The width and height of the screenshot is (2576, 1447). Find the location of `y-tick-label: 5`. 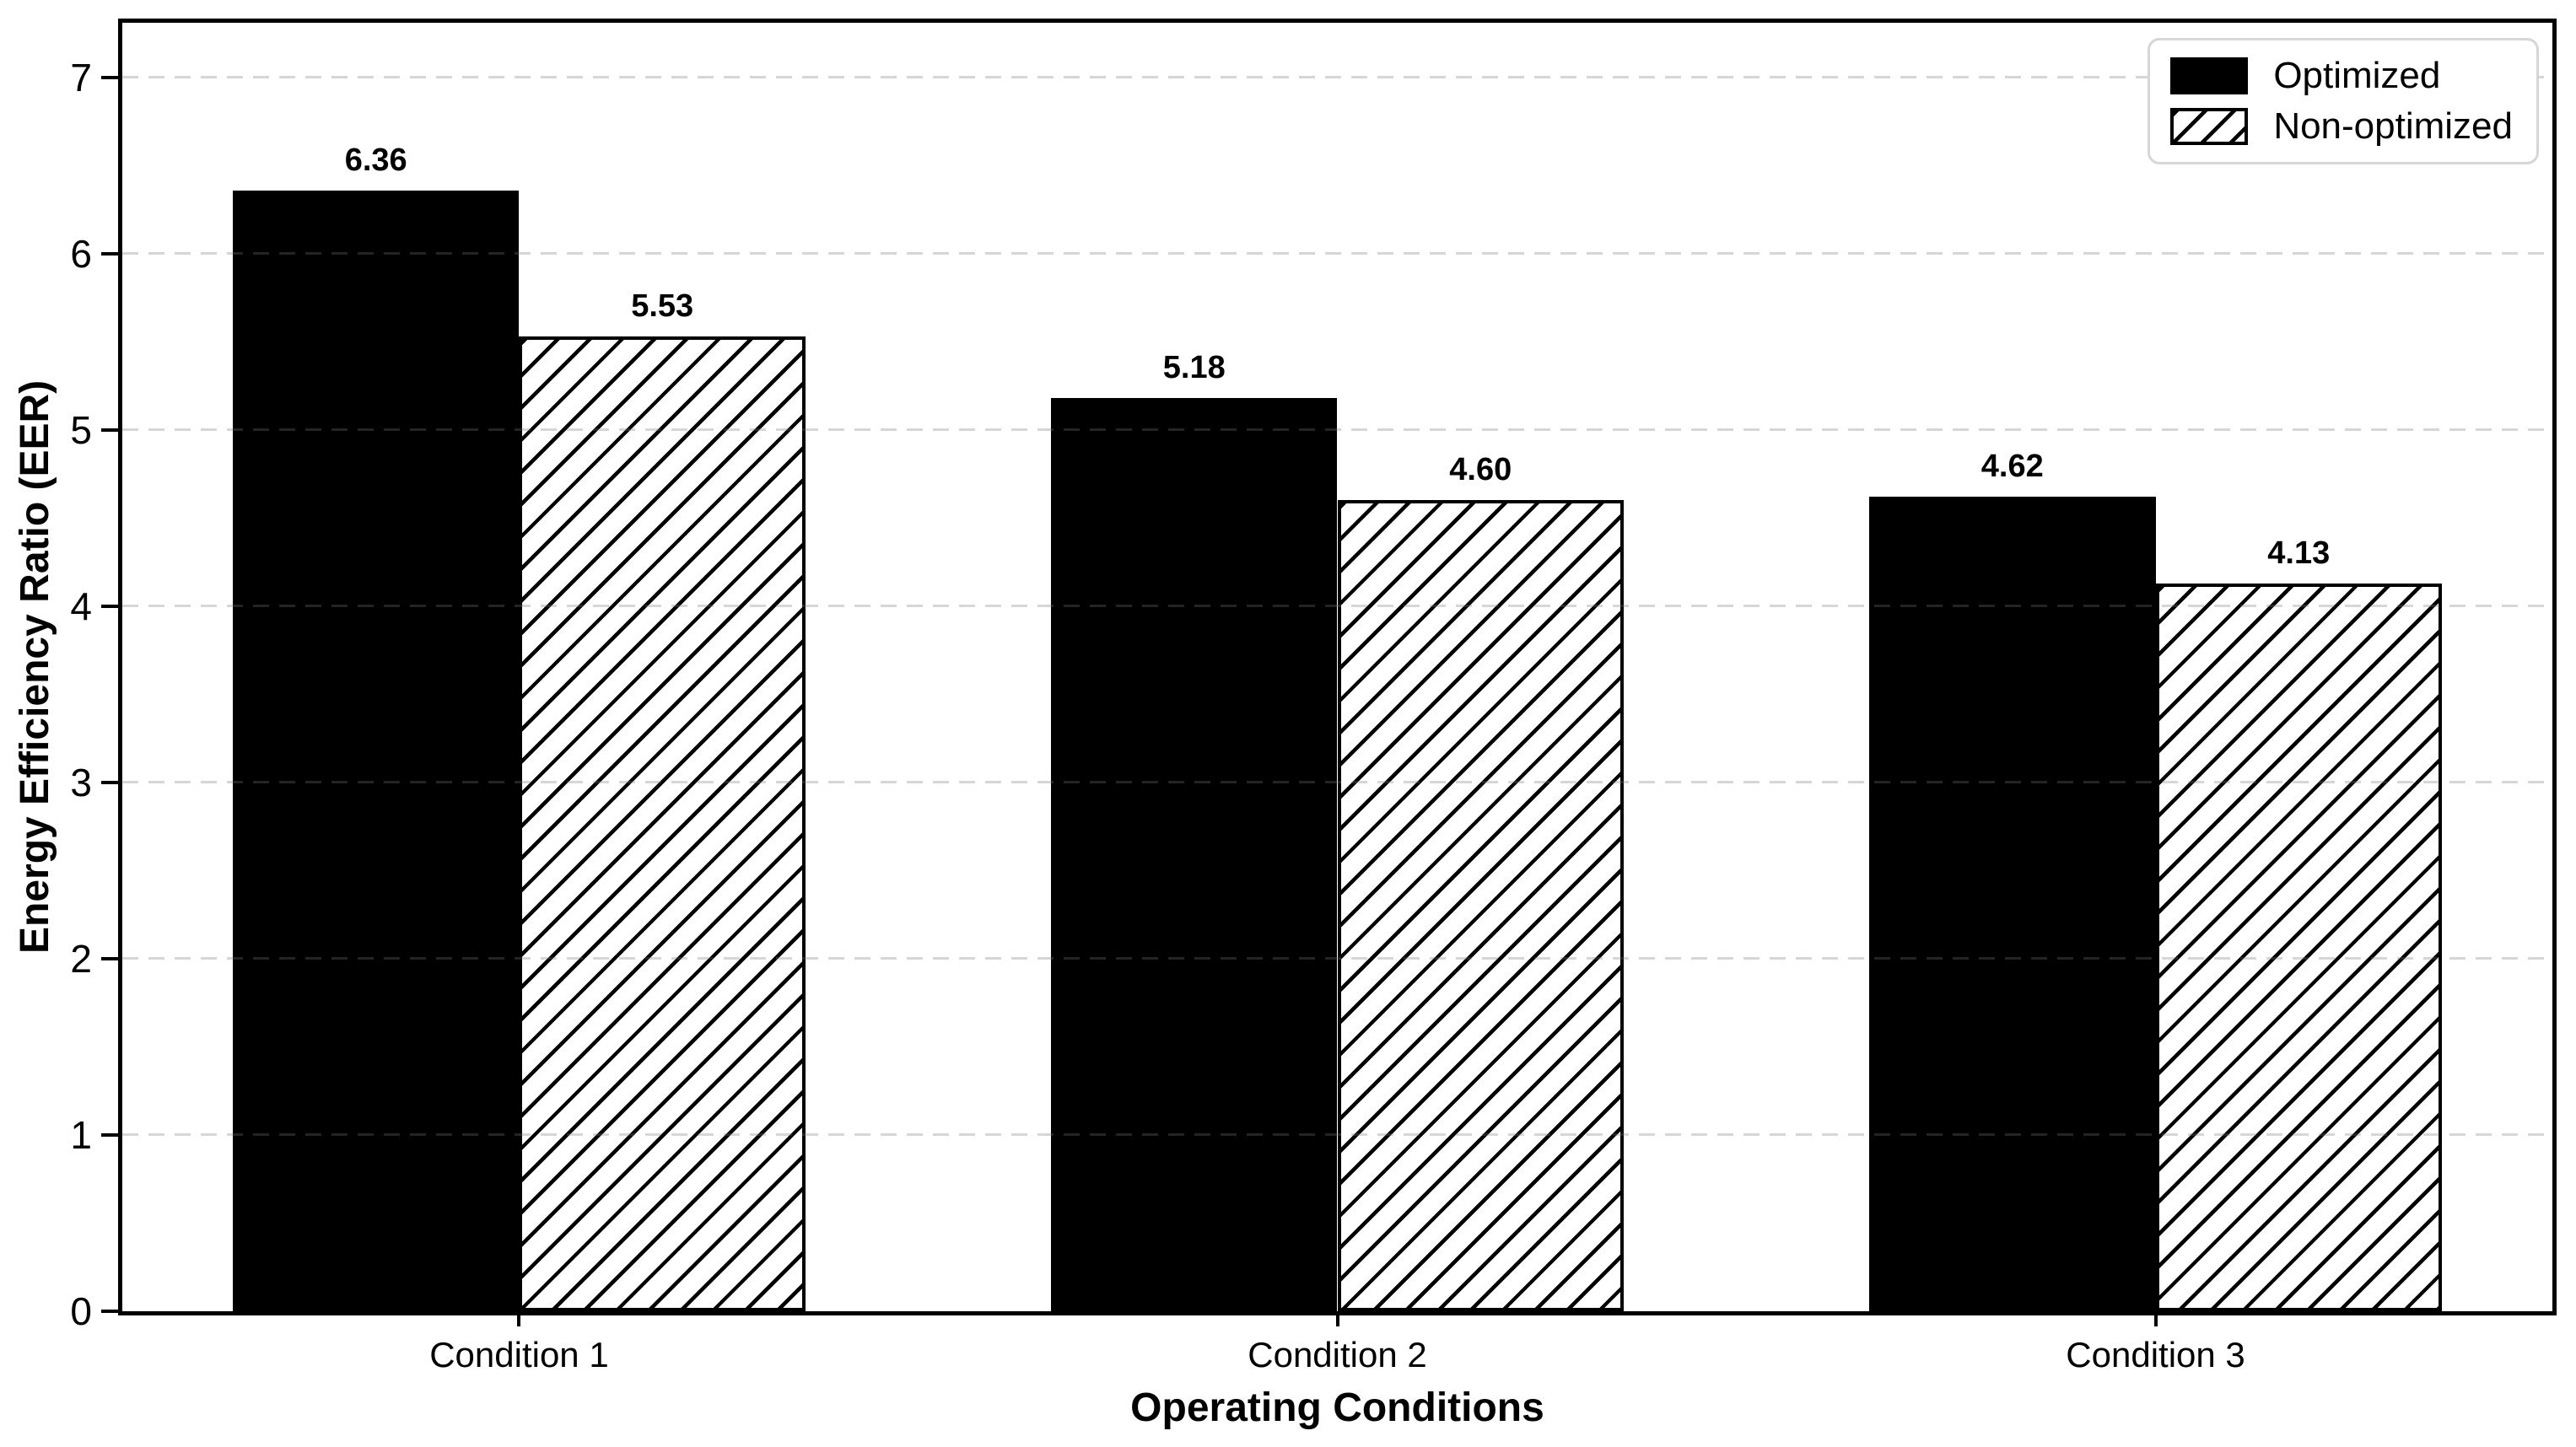

y-tick-label: 5 is located at coordinates (81, 429).